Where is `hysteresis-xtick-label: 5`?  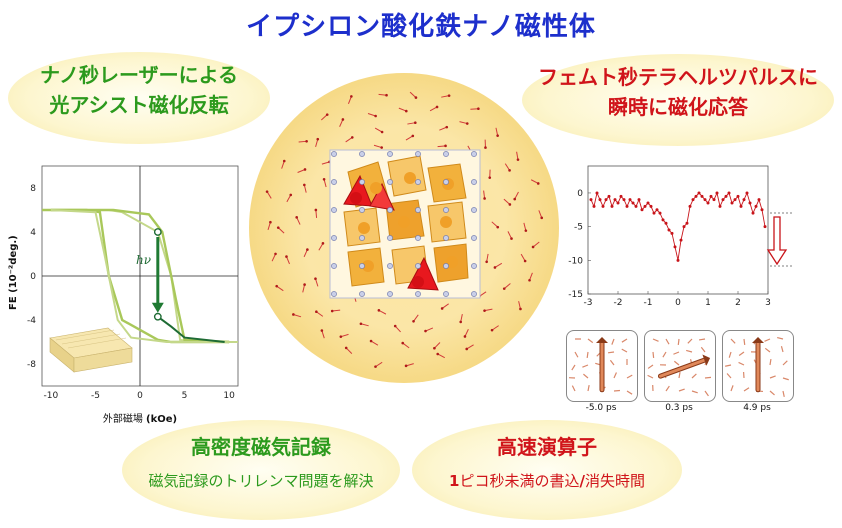 hysteresis-xtick-label: 5 is located at coordinates (185, 396).